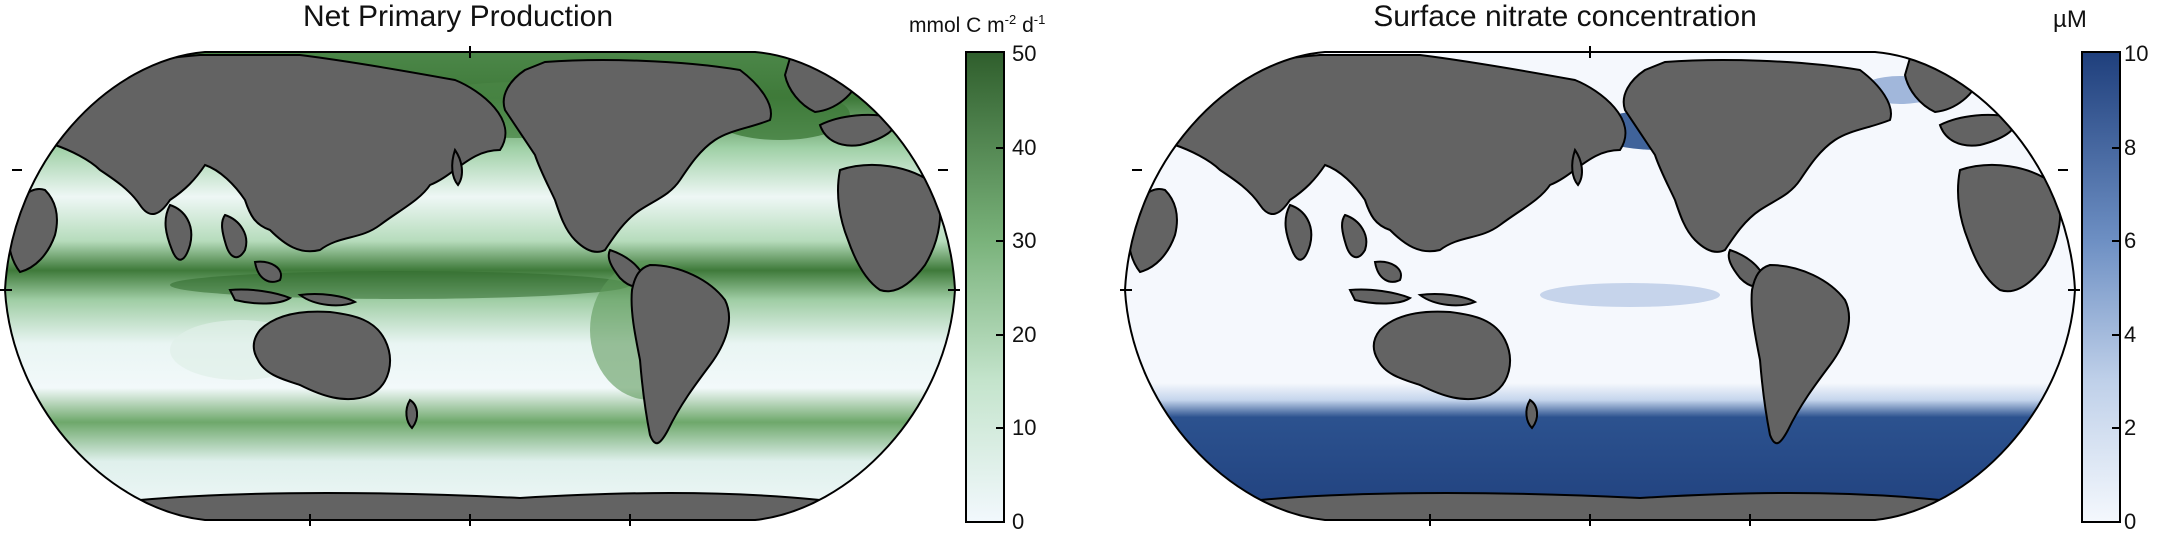 The height and width of the screenshot is (537, 2159). What do you see at coordinates (1630, 295) in the screenshot?
I see `nitrate-equatorial-patch` at bounding box center [1630, 295].